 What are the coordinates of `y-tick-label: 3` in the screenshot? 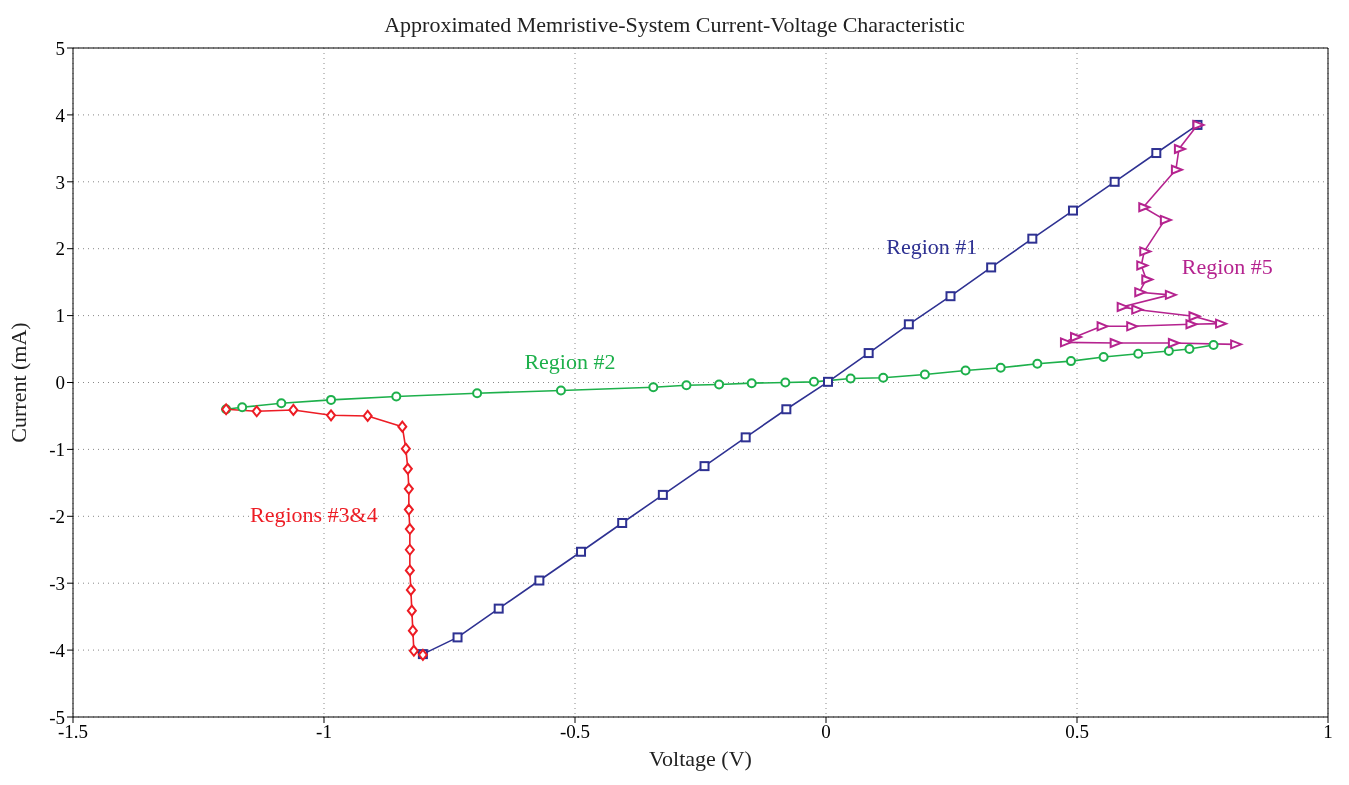 It's located at (60, 182).